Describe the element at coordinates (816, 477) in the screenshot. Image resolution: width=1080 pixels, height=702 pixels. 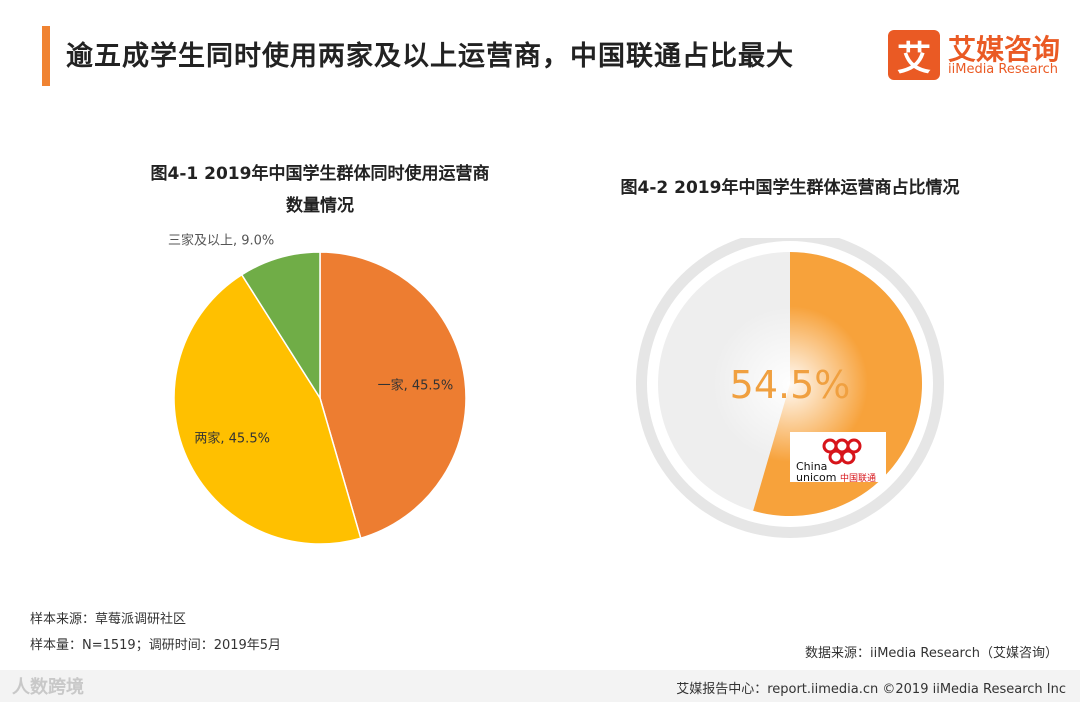
I see `unicom-logo-line2: unicom` at that location.